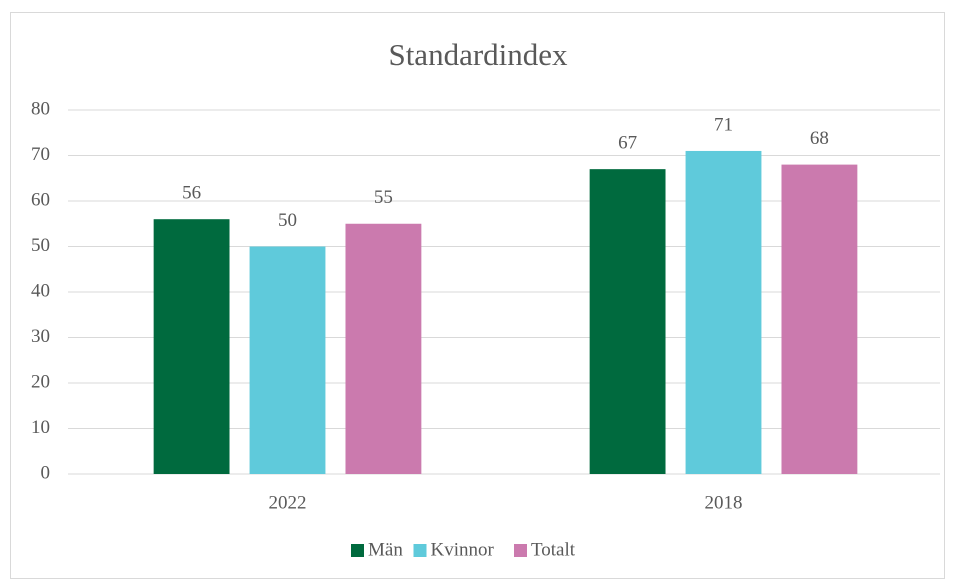  I want to click on data-label: 50, so click(287, 220).